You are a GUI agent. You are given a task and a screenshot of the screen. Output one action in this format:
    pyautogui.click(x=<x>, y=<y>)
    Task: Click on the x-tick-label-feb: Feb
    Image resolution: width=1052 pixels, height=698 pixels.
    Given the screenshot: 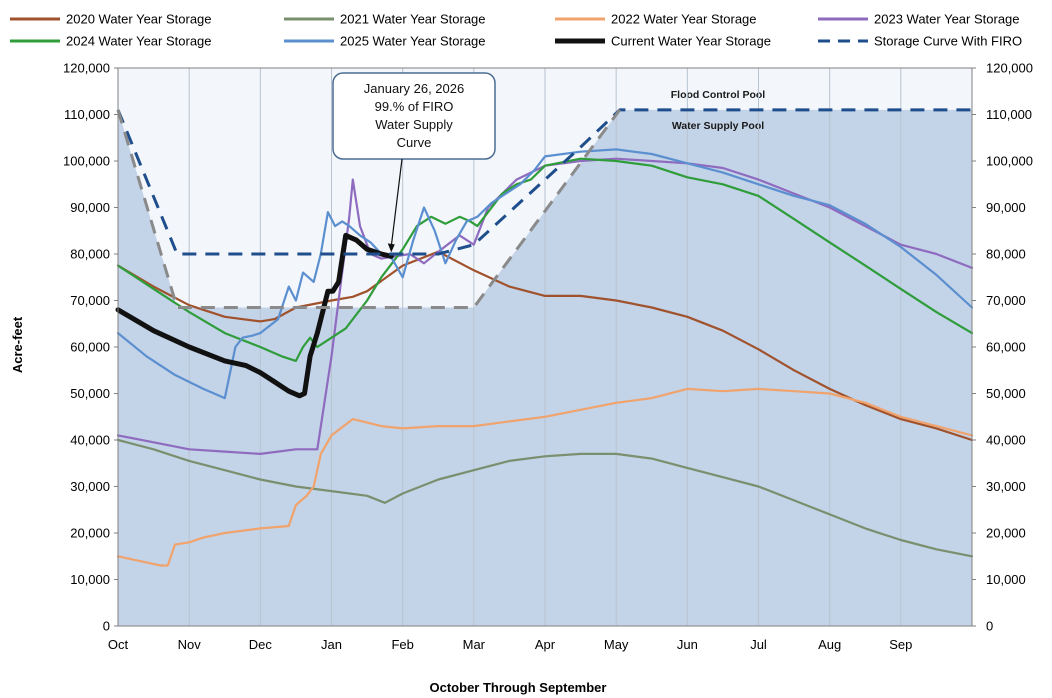 What is the action you would take?
    pyautogui.click(x=402, y=644)
    